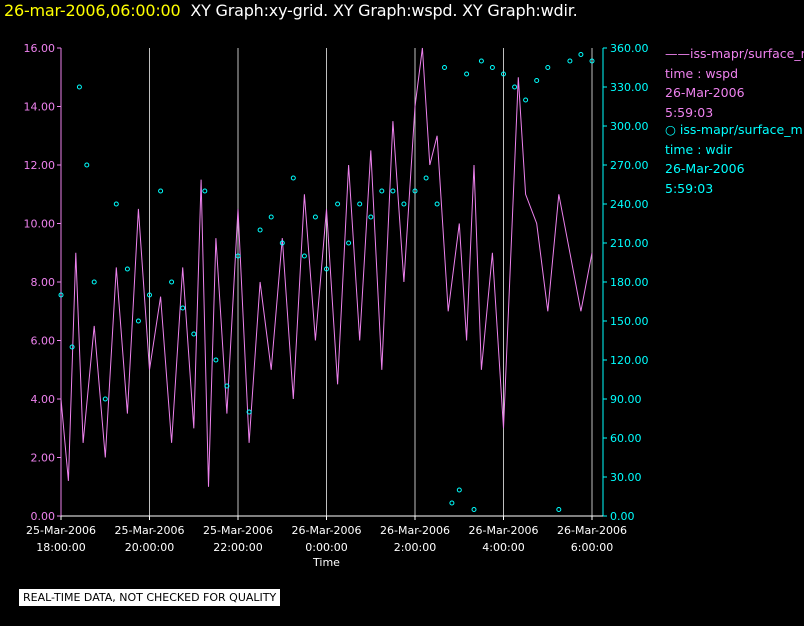 The width and height of the screenshot is (804, 626). What do you see at coordinates (629, 126) in the screenshot?
I see `y-right-tick-label: 300.00` at bounding box center [629, 126].